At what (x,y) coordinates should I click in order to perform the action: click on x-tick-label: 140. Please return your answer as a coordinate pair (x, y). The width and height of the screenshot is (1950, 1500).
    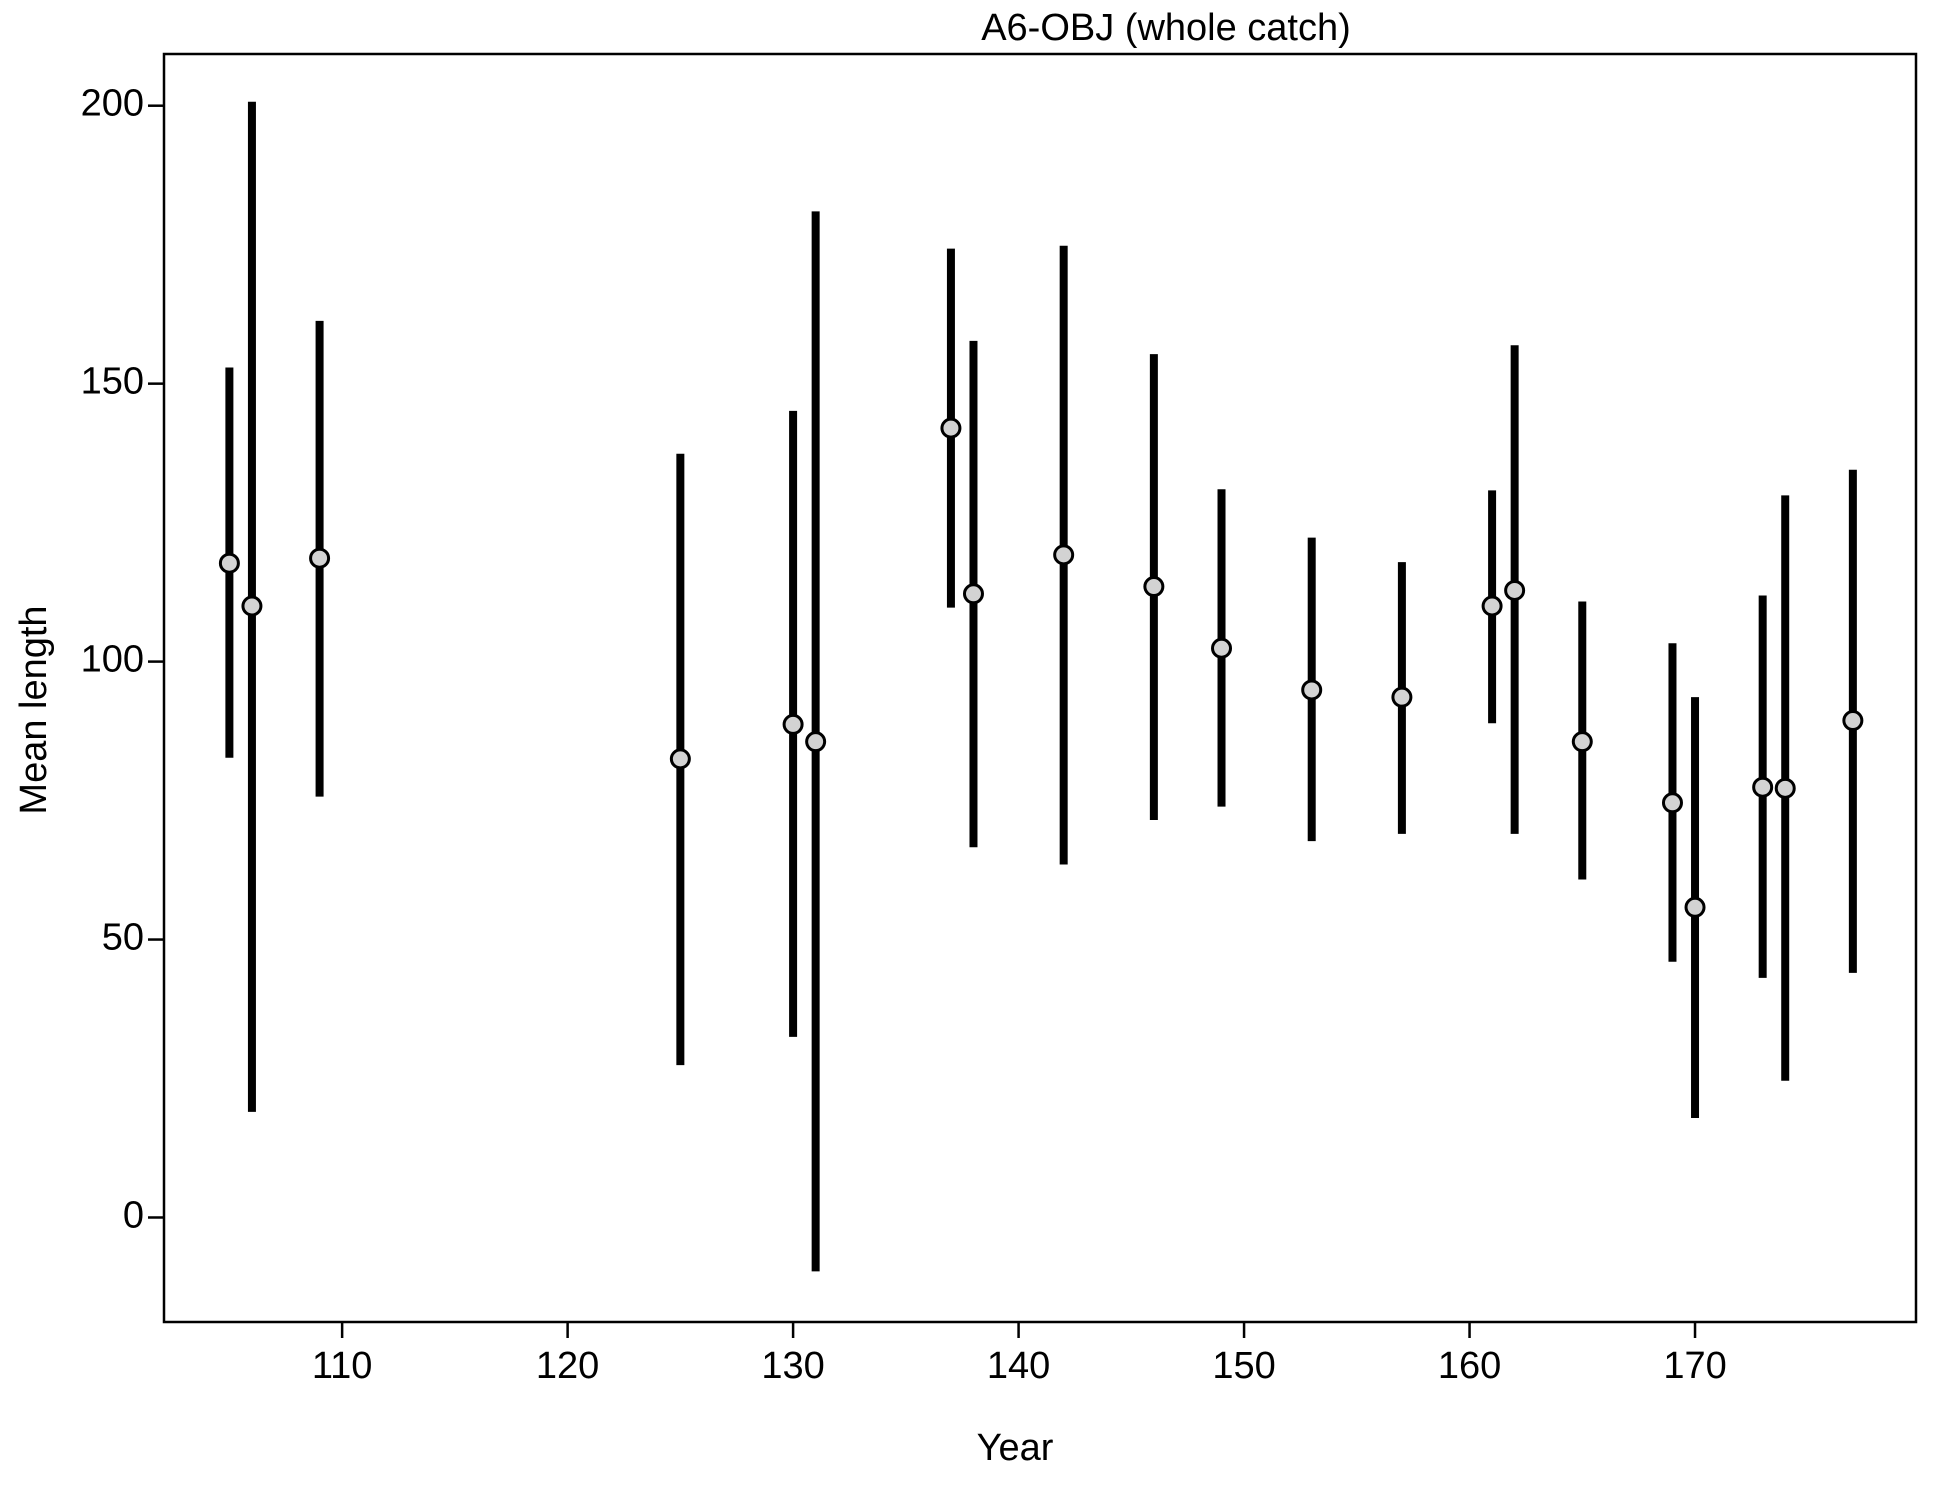
    Looking at the image, I should click on (1018, 1366).